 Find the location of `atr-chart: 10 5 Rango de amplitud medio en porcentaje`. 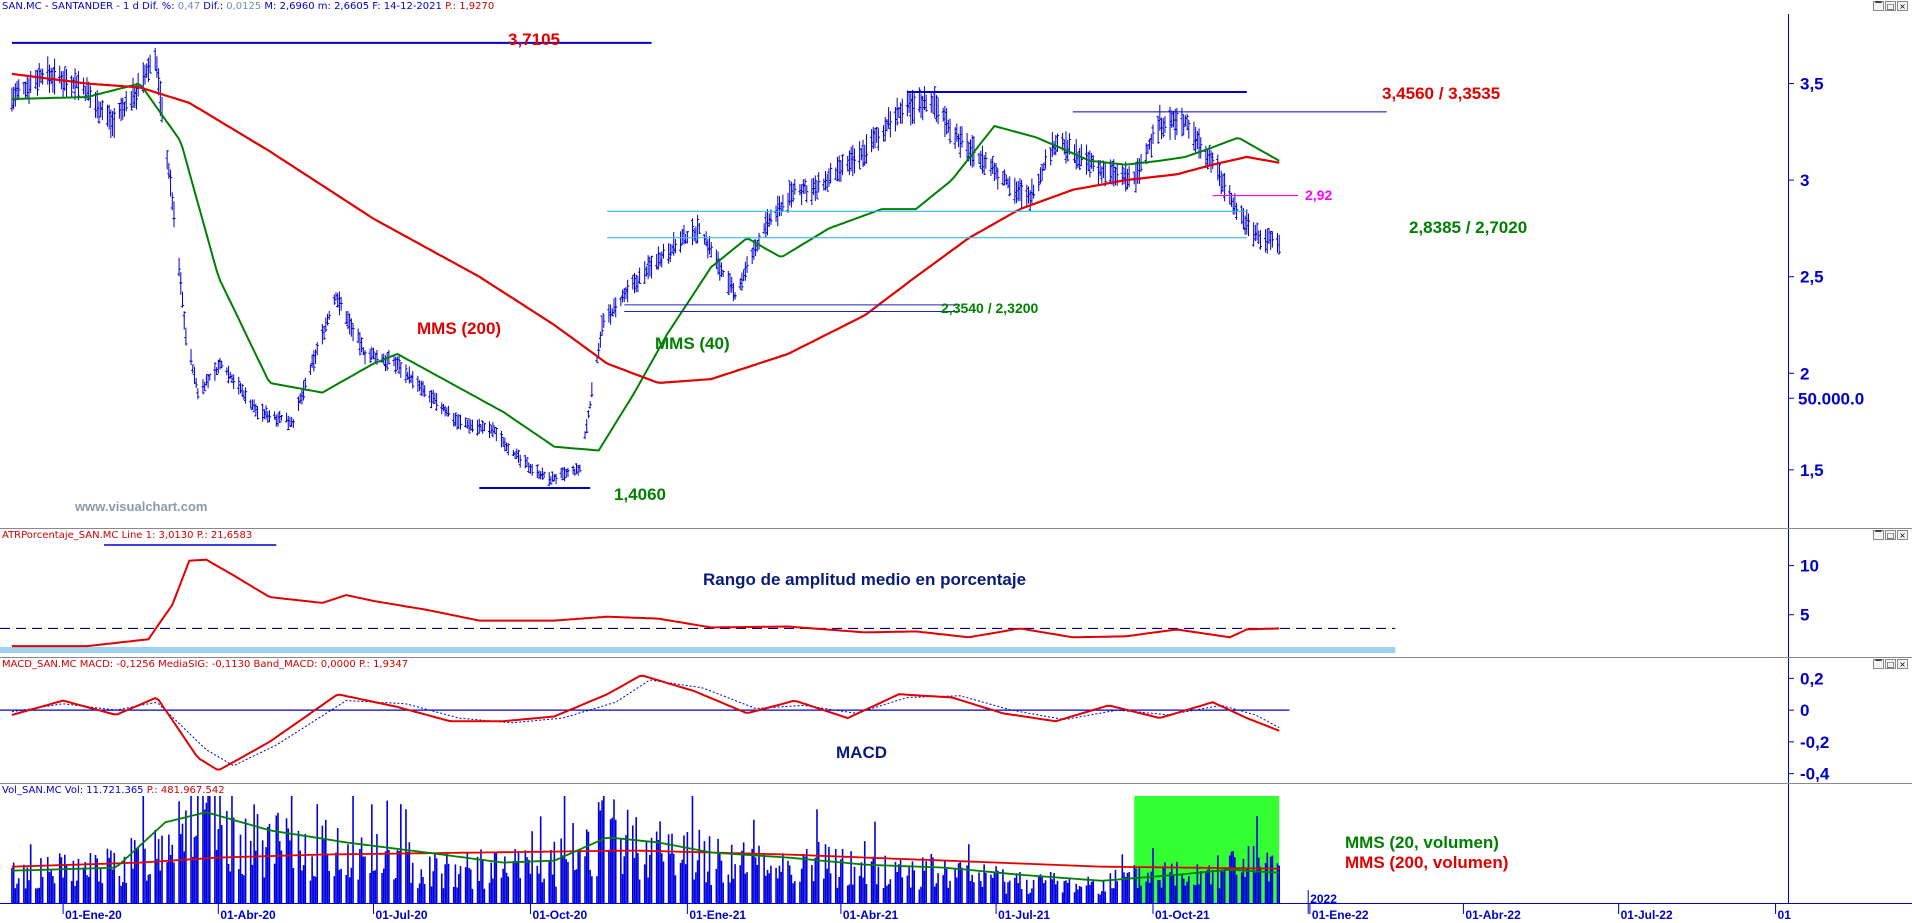

atr-chart: 10 5 Rango de amplitud medio en porcentaje is located at coordinates (956, 593).